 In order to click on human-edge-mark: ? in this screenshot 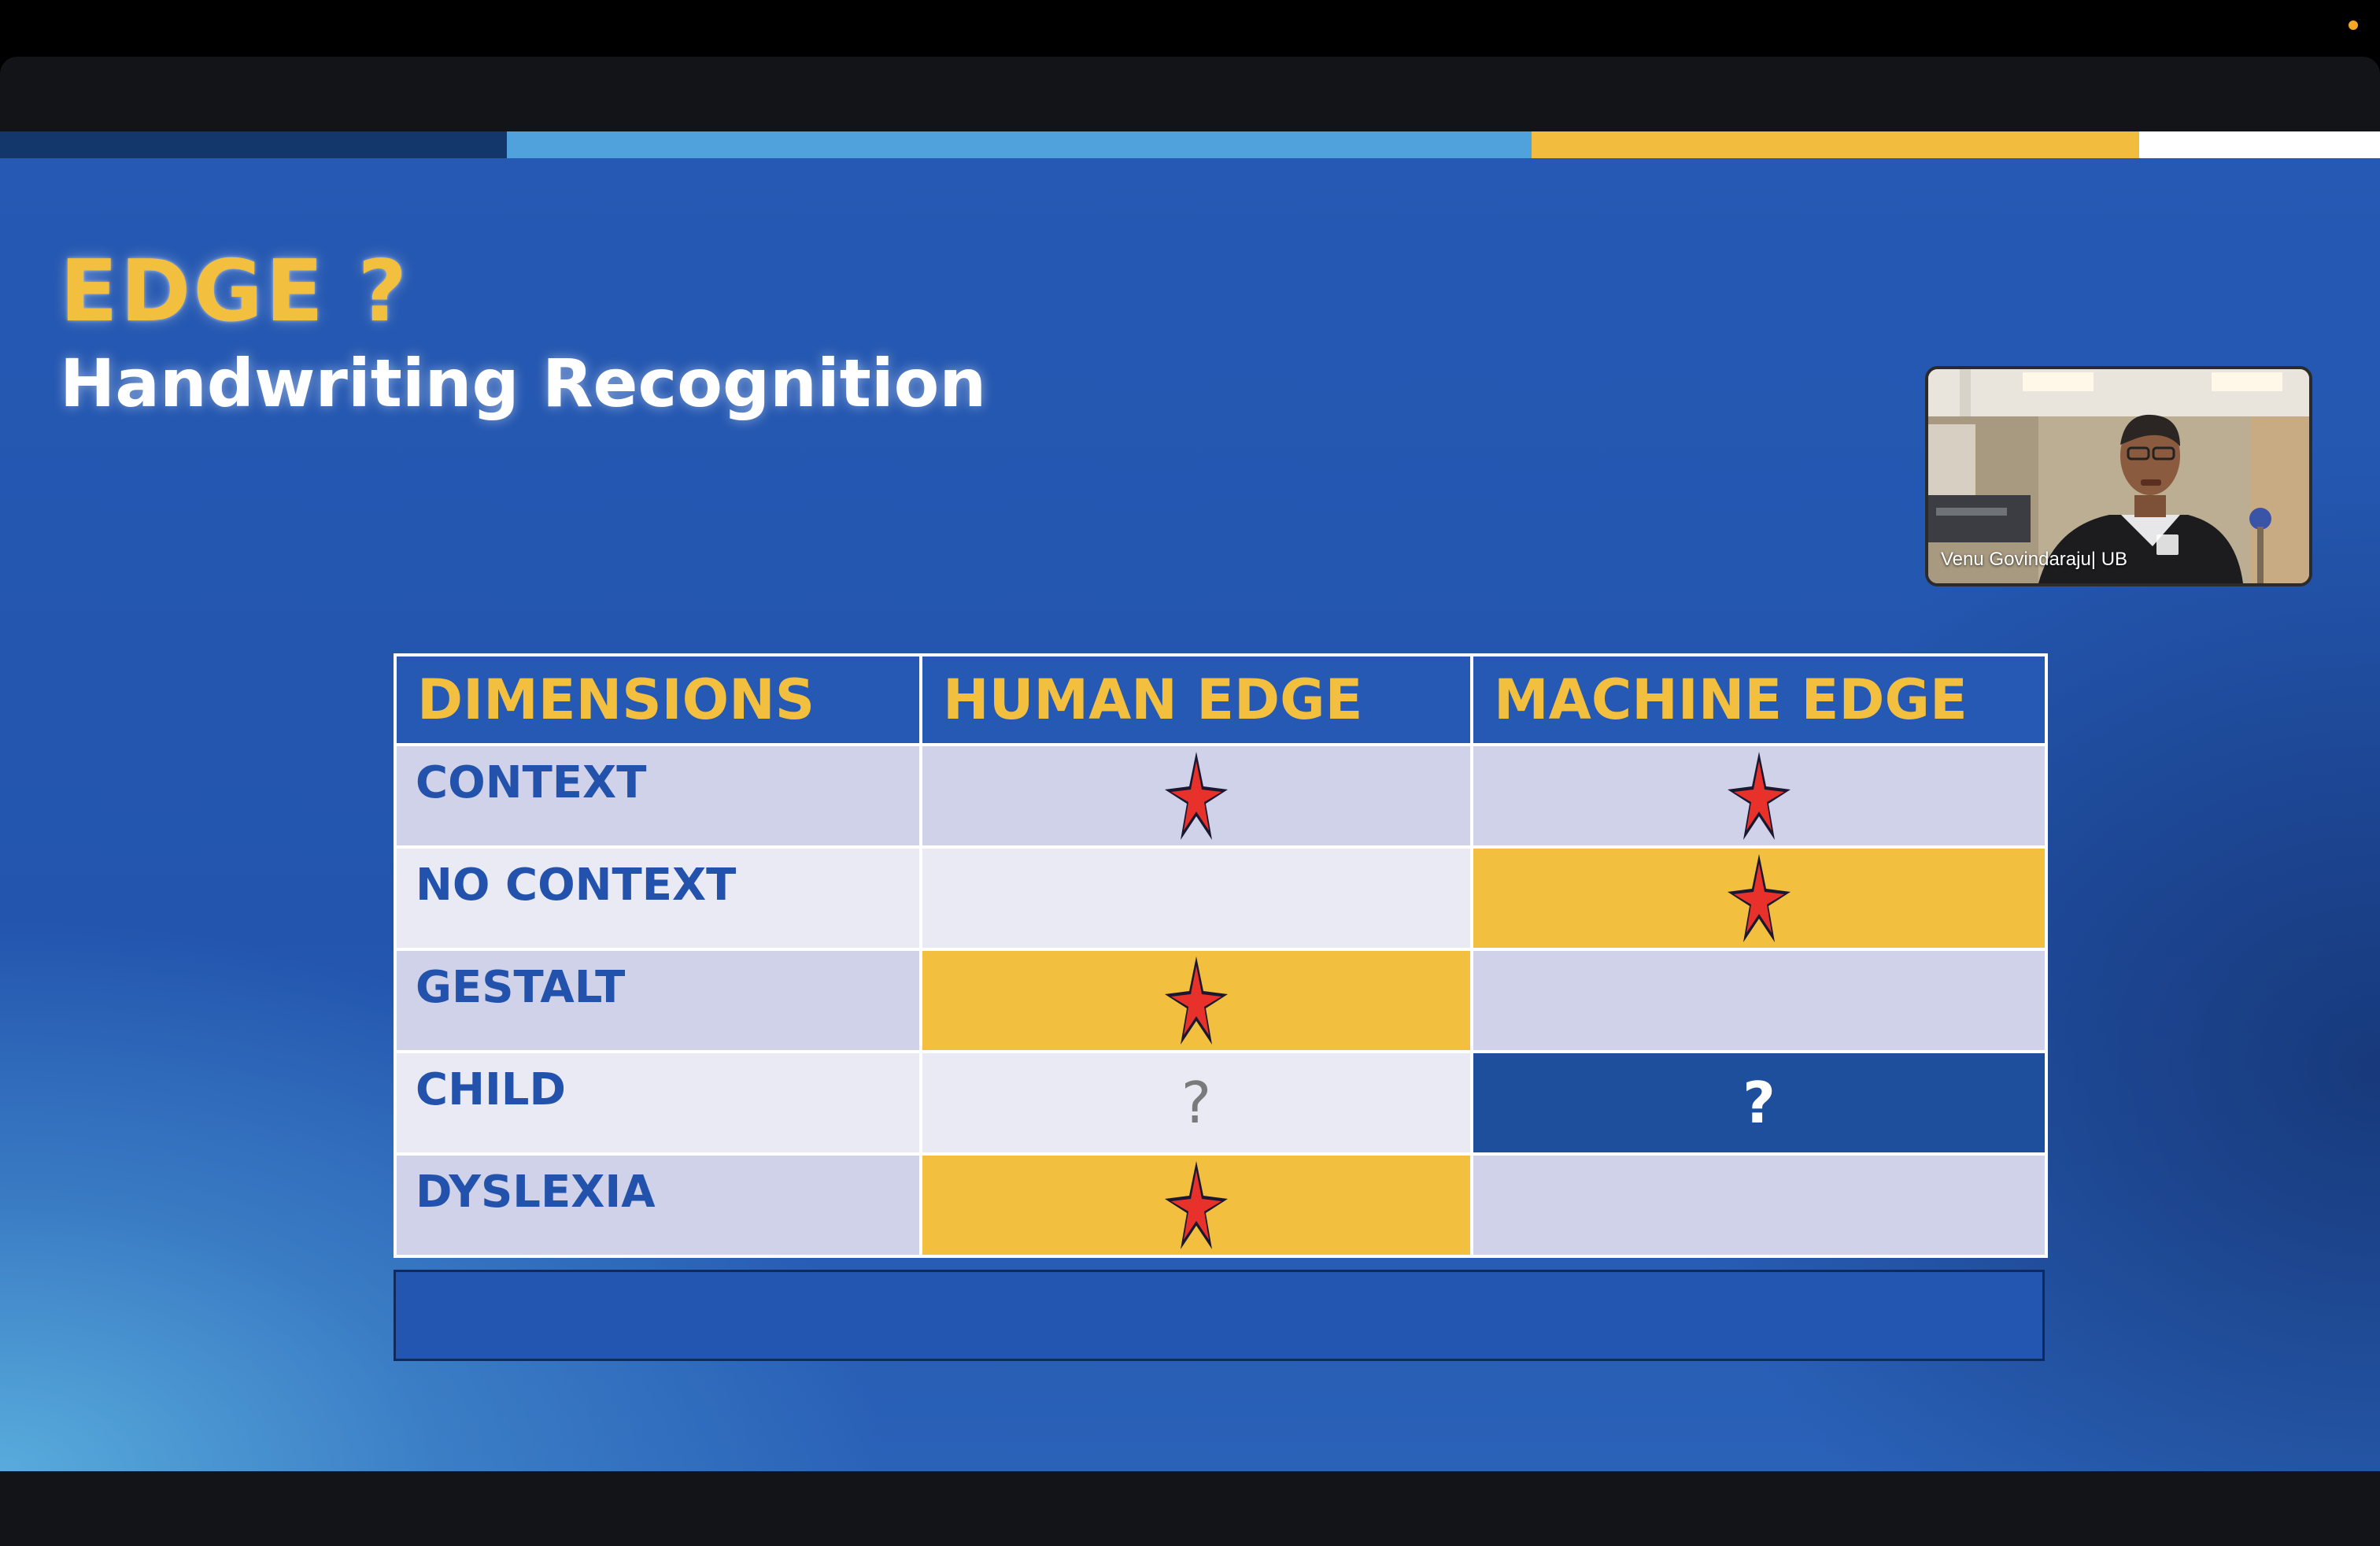, I will do `click(1196, 1103)`.